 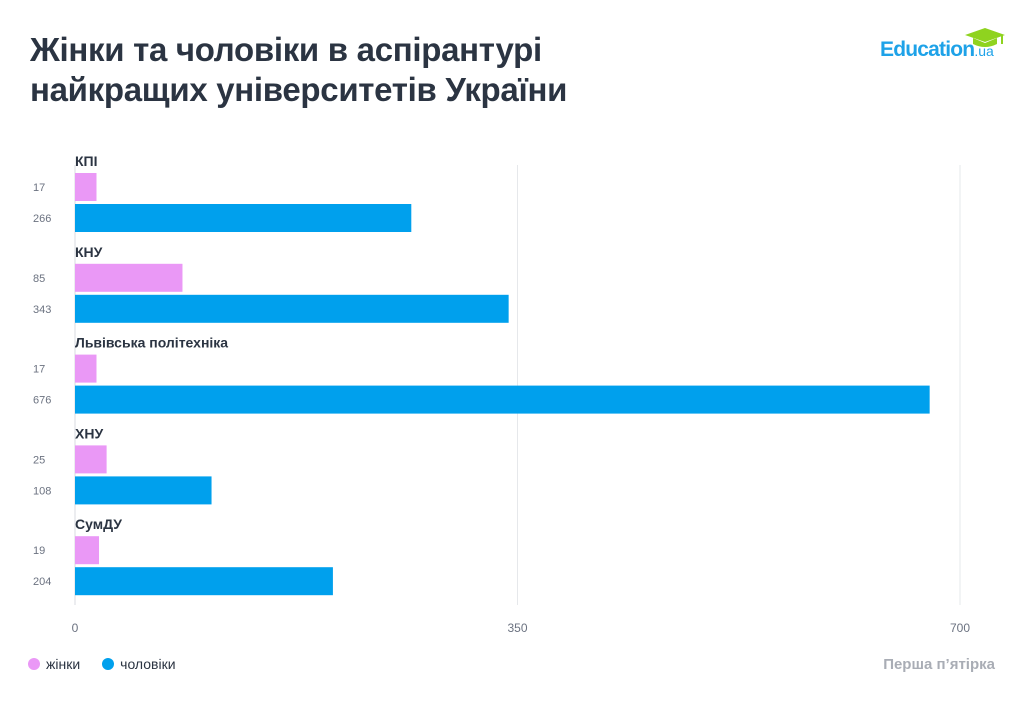 I want to click on x-tick-label: 0, so click(x=75, y=628).